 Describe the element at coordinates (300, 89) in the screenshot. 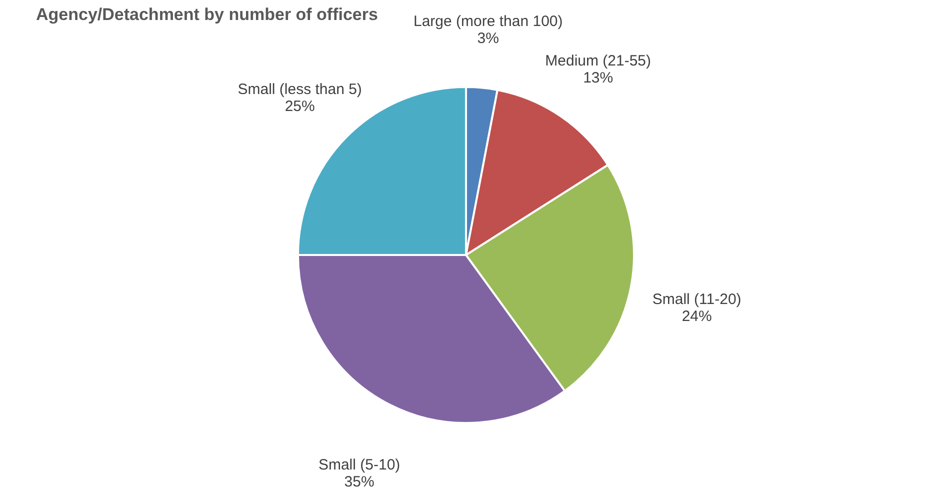

I see `slice-label: Small (less than 5)` at that location.